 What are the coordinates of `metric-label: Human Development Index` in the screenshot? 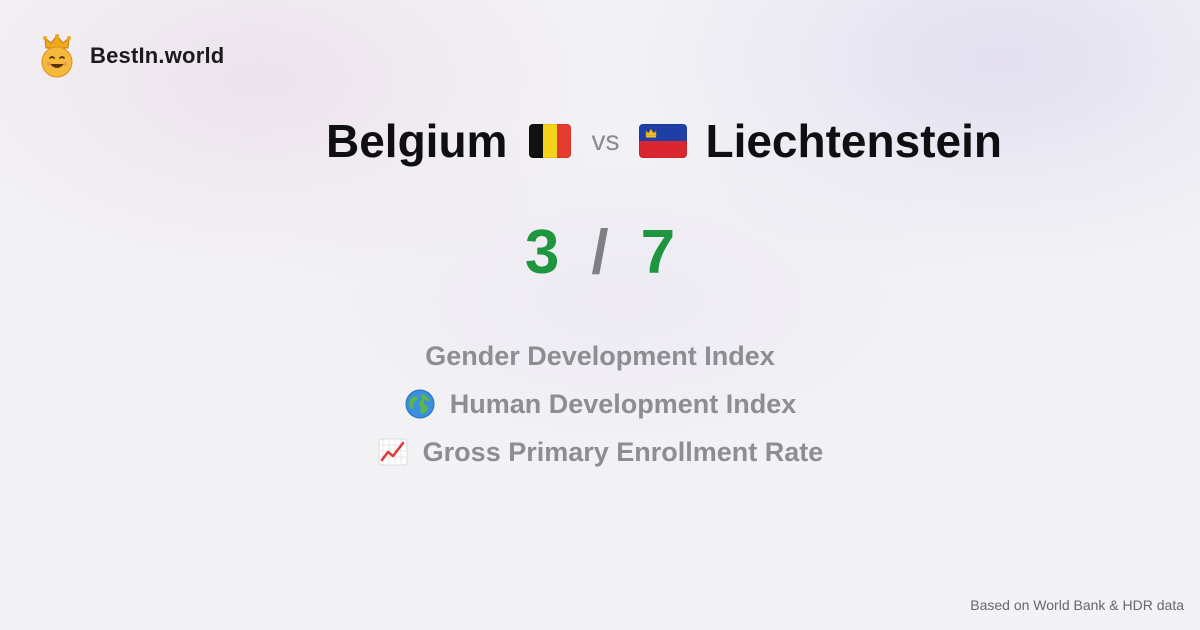 It's located at (623, 403).